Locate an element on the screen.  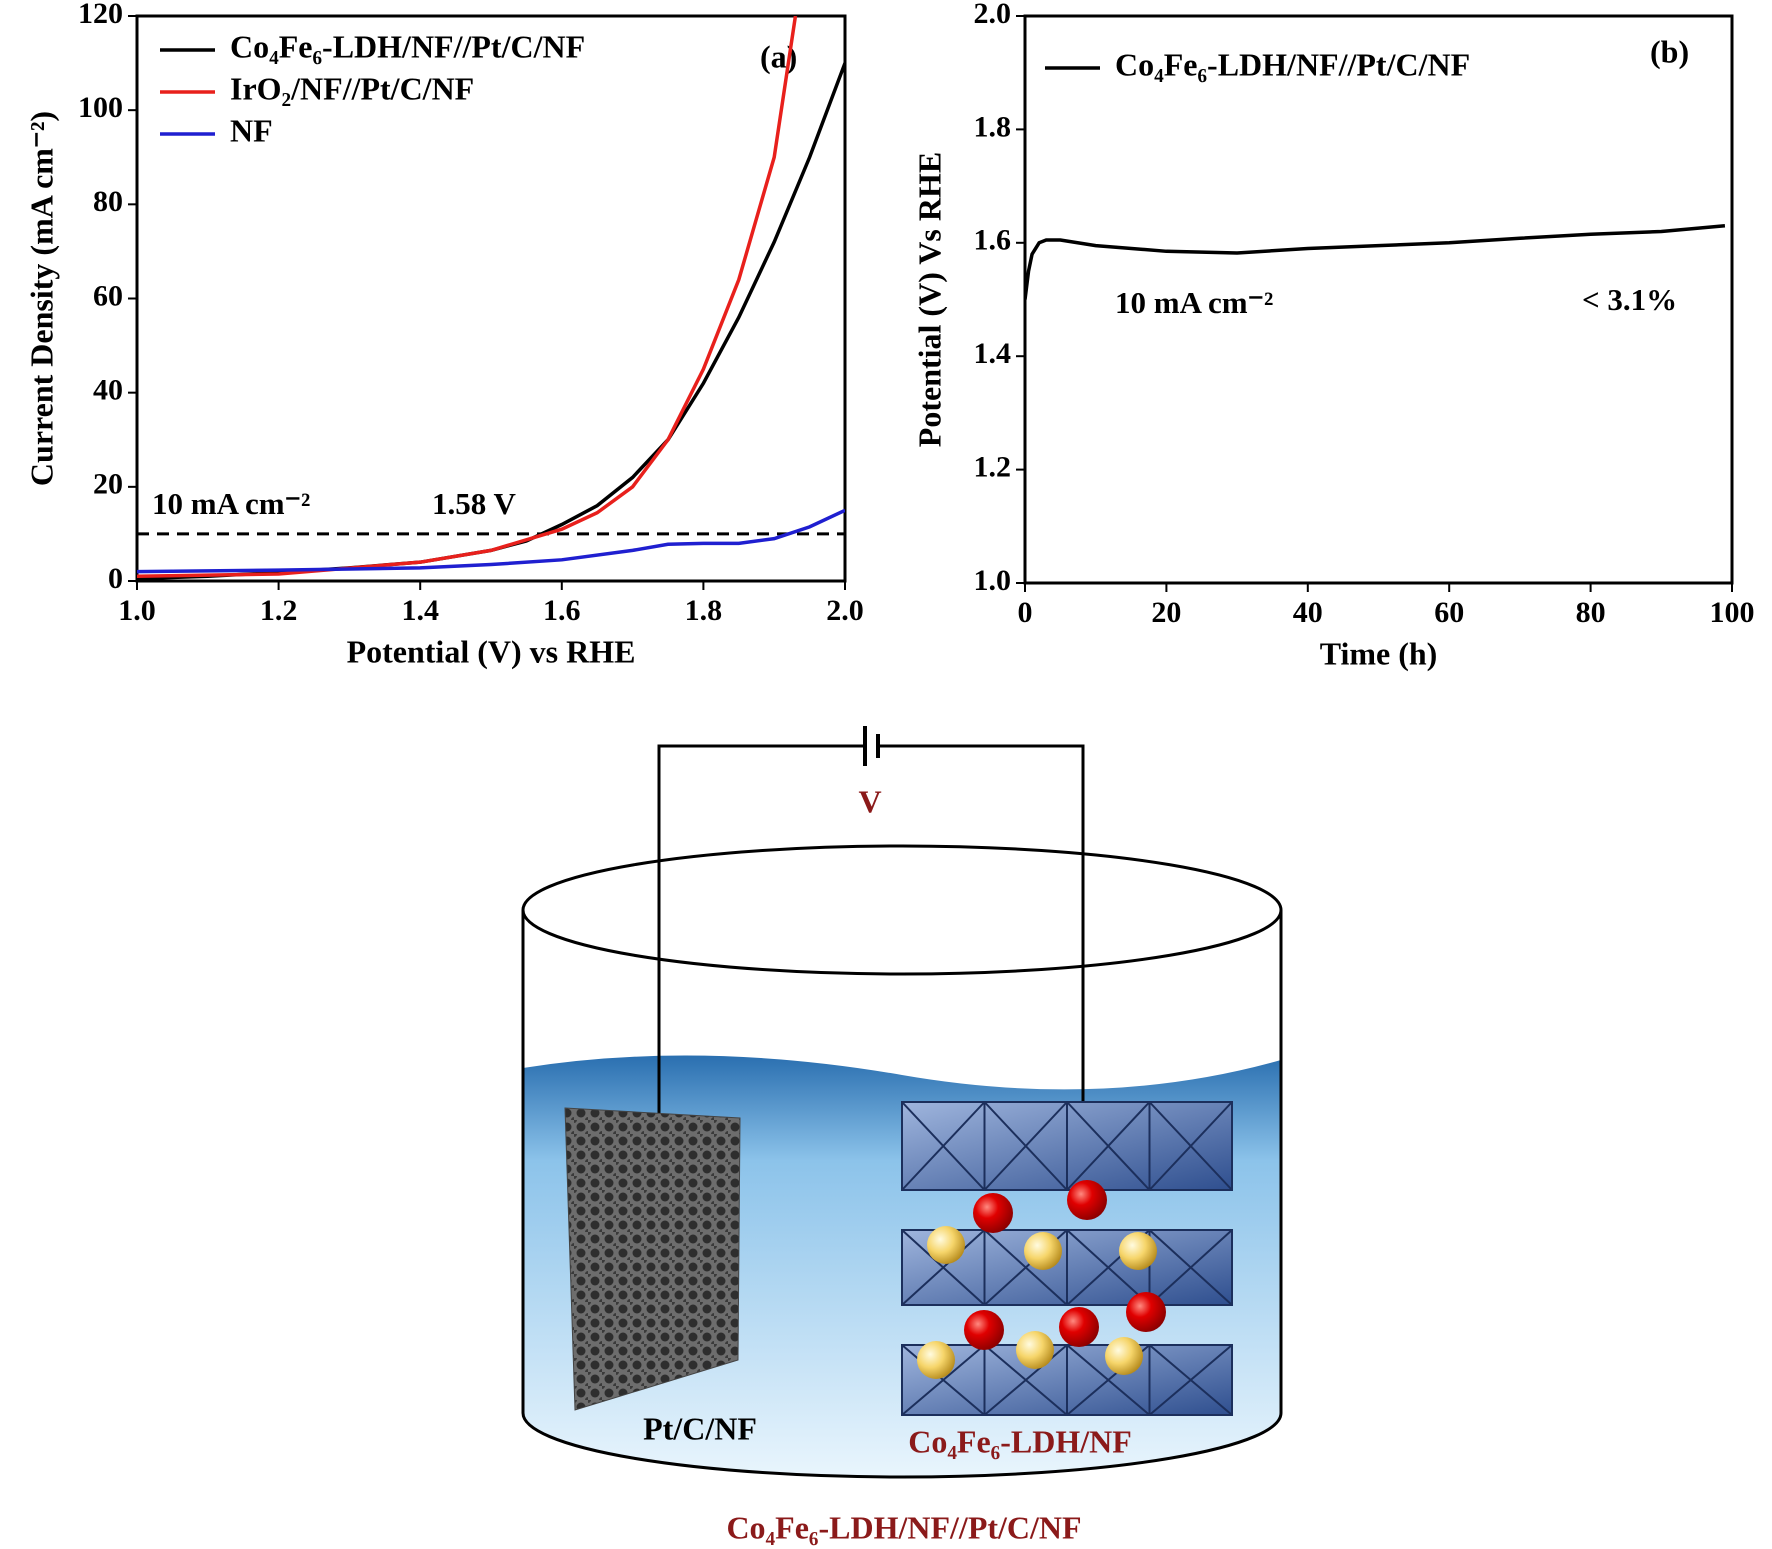
y-axis-title: Current Density (mA cm⁻²) is located at coordinates (41, 298).